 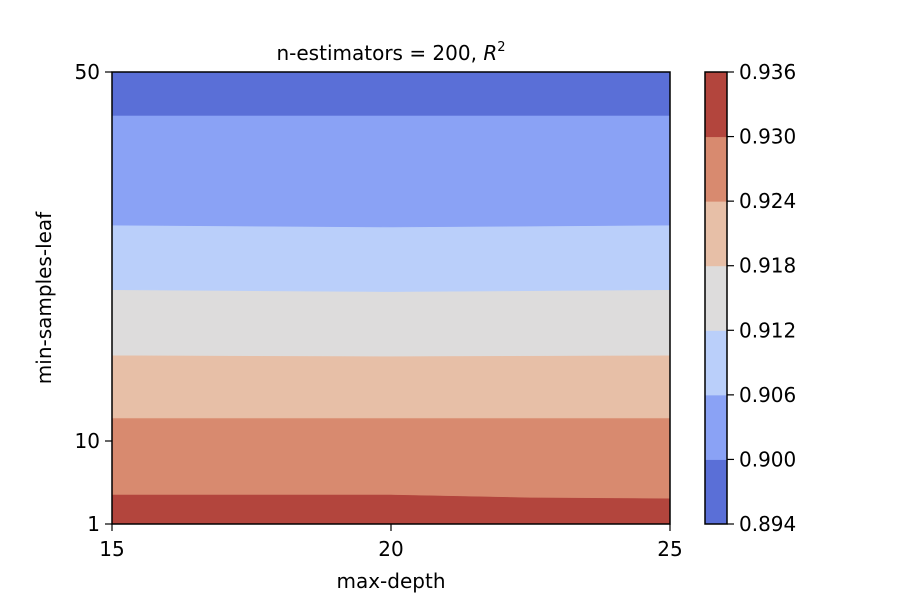 What do you see at coordinates (391, 386) in the screenshot?
I see `contour-band-0.918-0.924` at bounding box center [391, 386].